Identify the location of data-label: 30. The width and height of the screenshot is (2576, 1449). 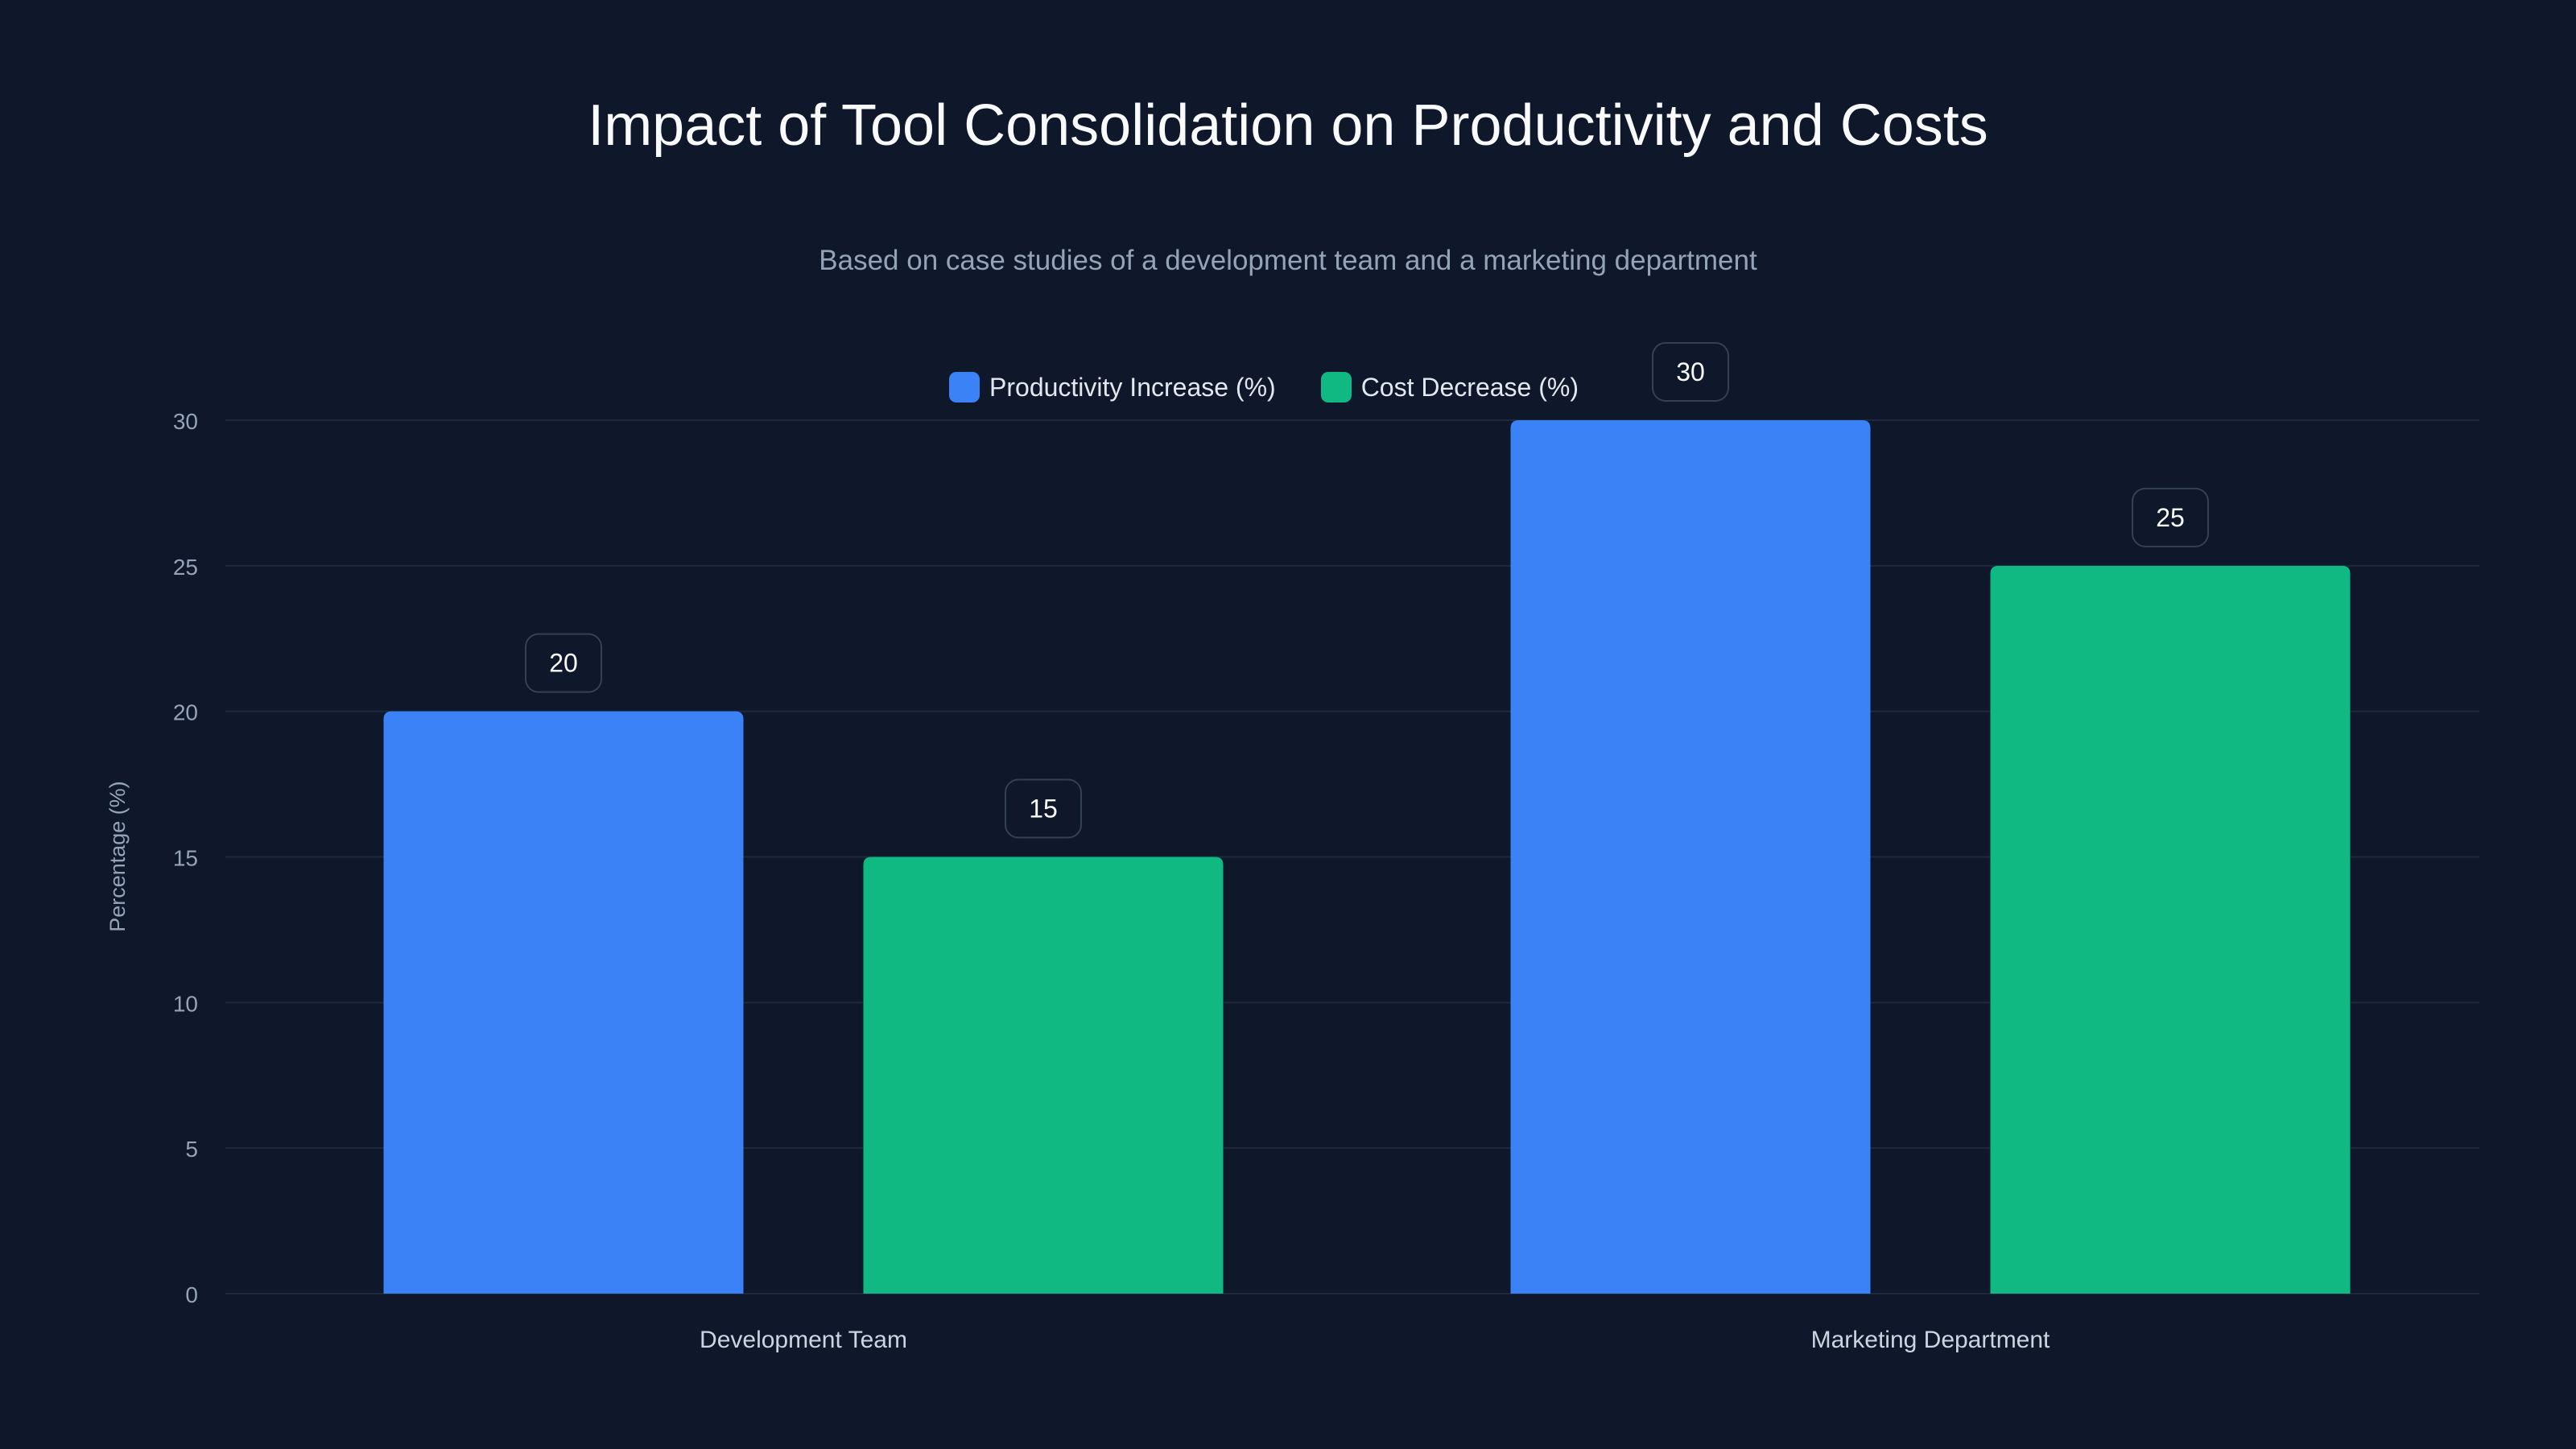
(1690, 371).